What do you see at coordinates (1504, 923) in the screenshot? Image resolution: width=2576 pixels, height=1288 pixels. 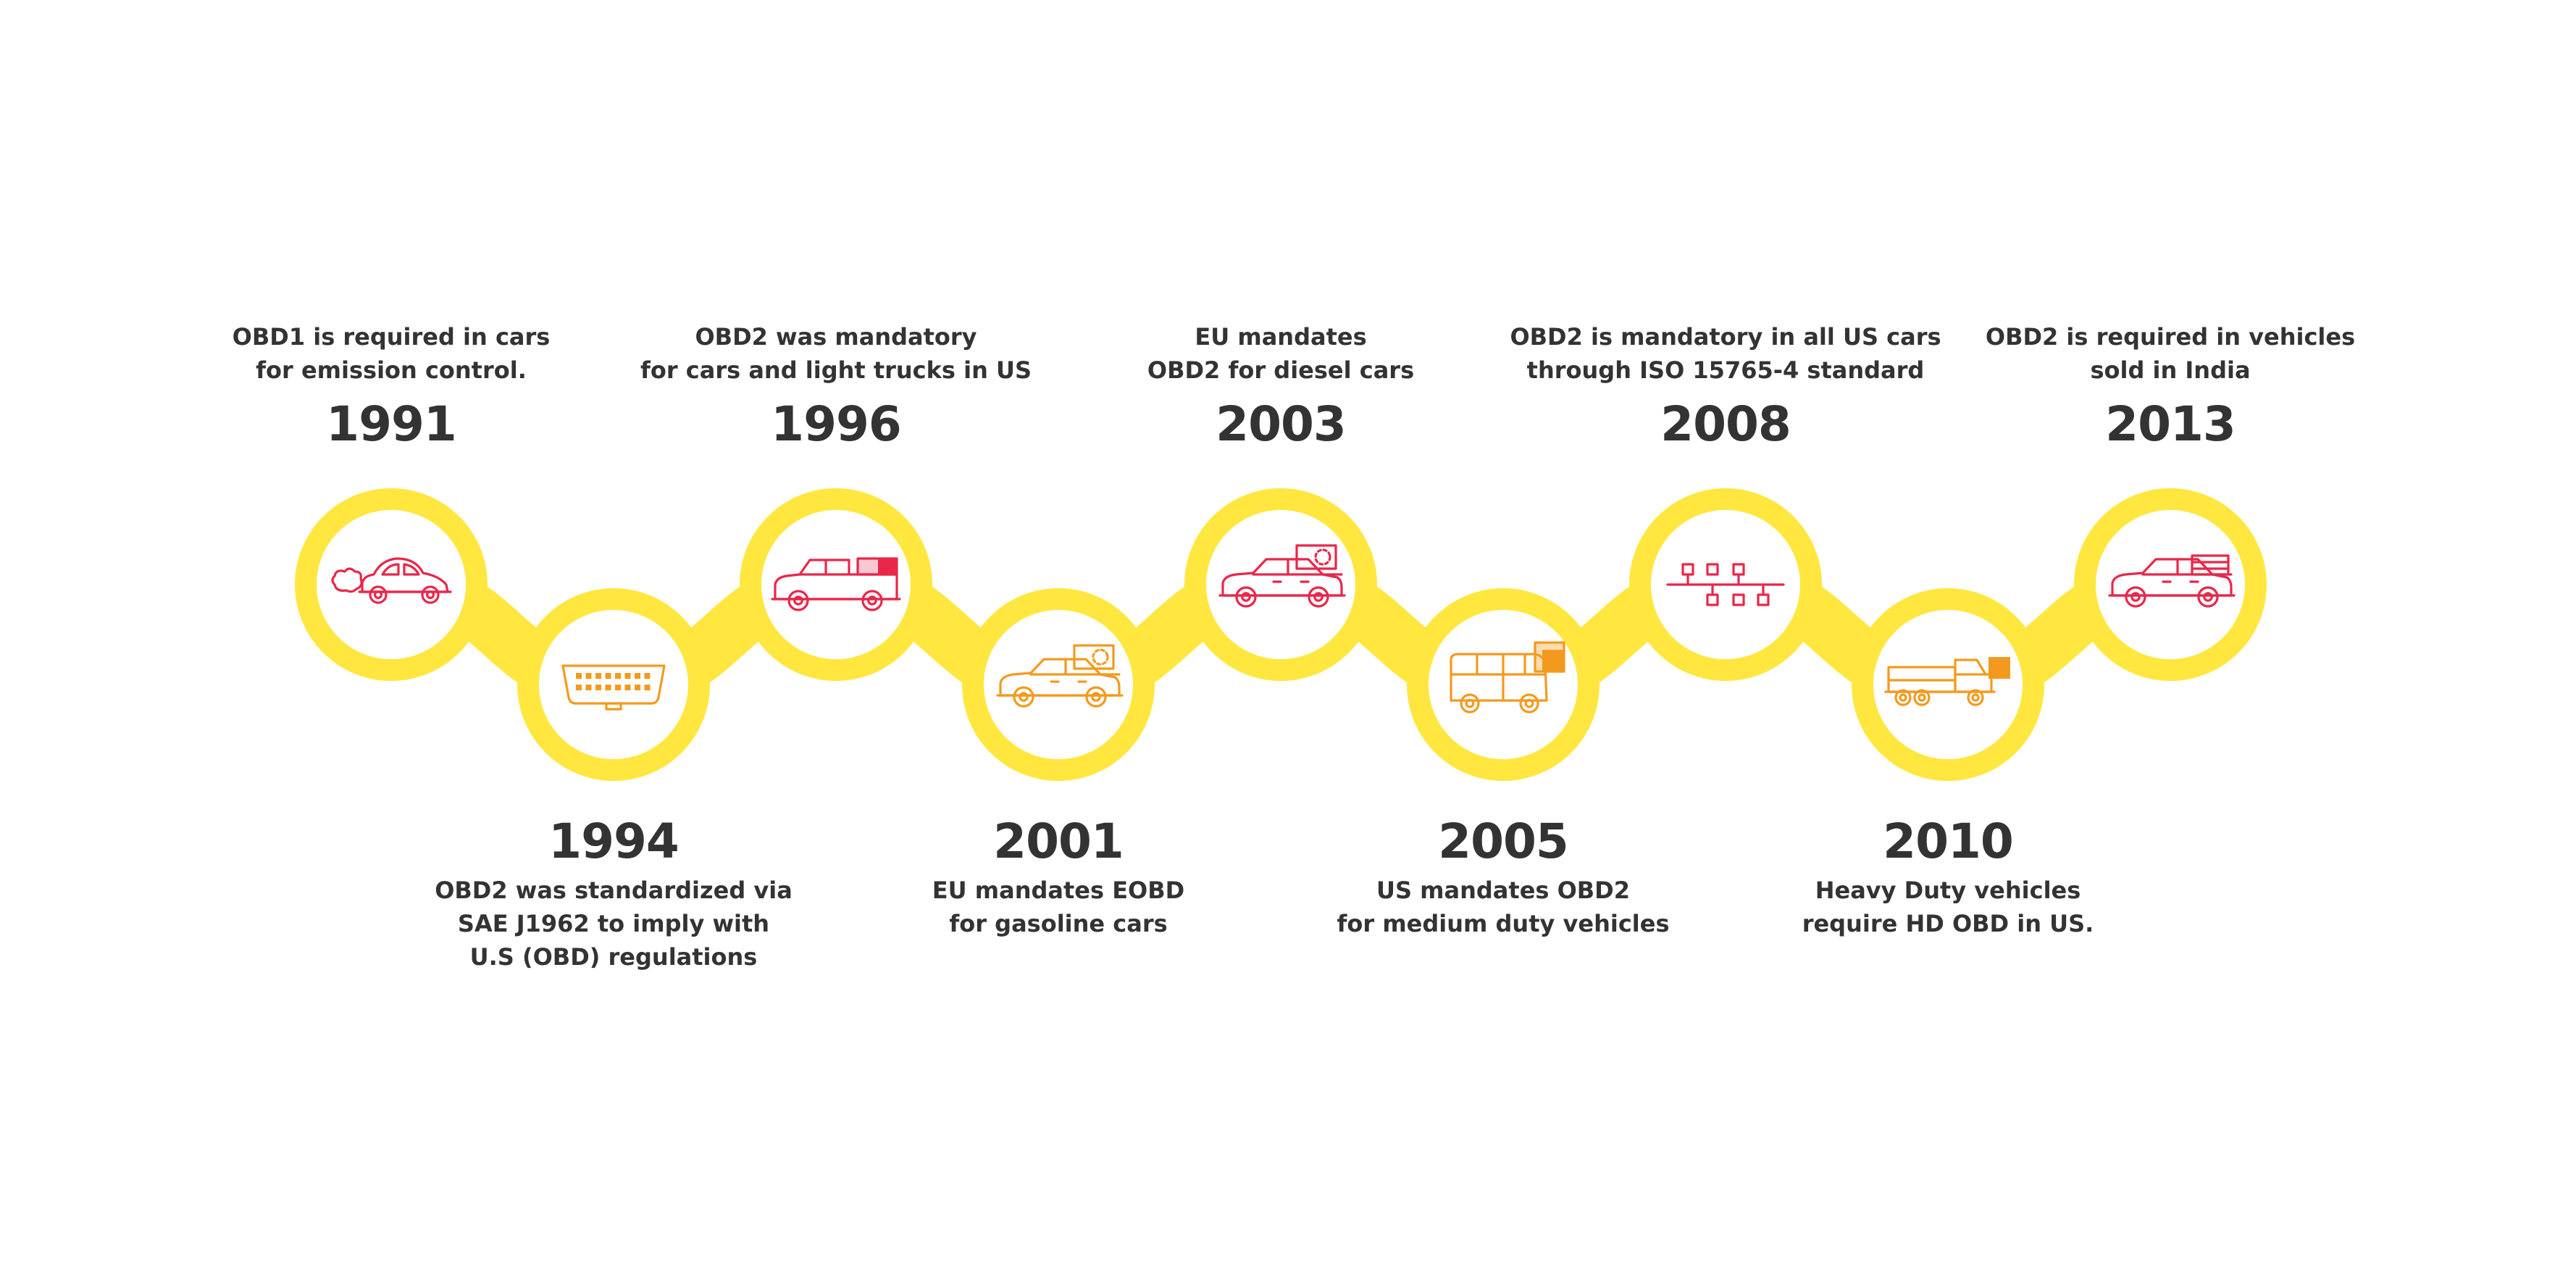 I see `description-line: for medium duty vehicles` at bounding box center [1504, 923].